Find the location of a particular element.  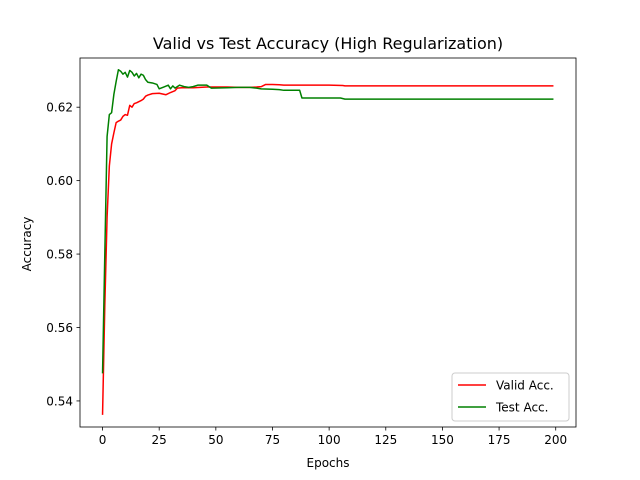

x-tick-label: 25 is located at coordinates (159, 440).